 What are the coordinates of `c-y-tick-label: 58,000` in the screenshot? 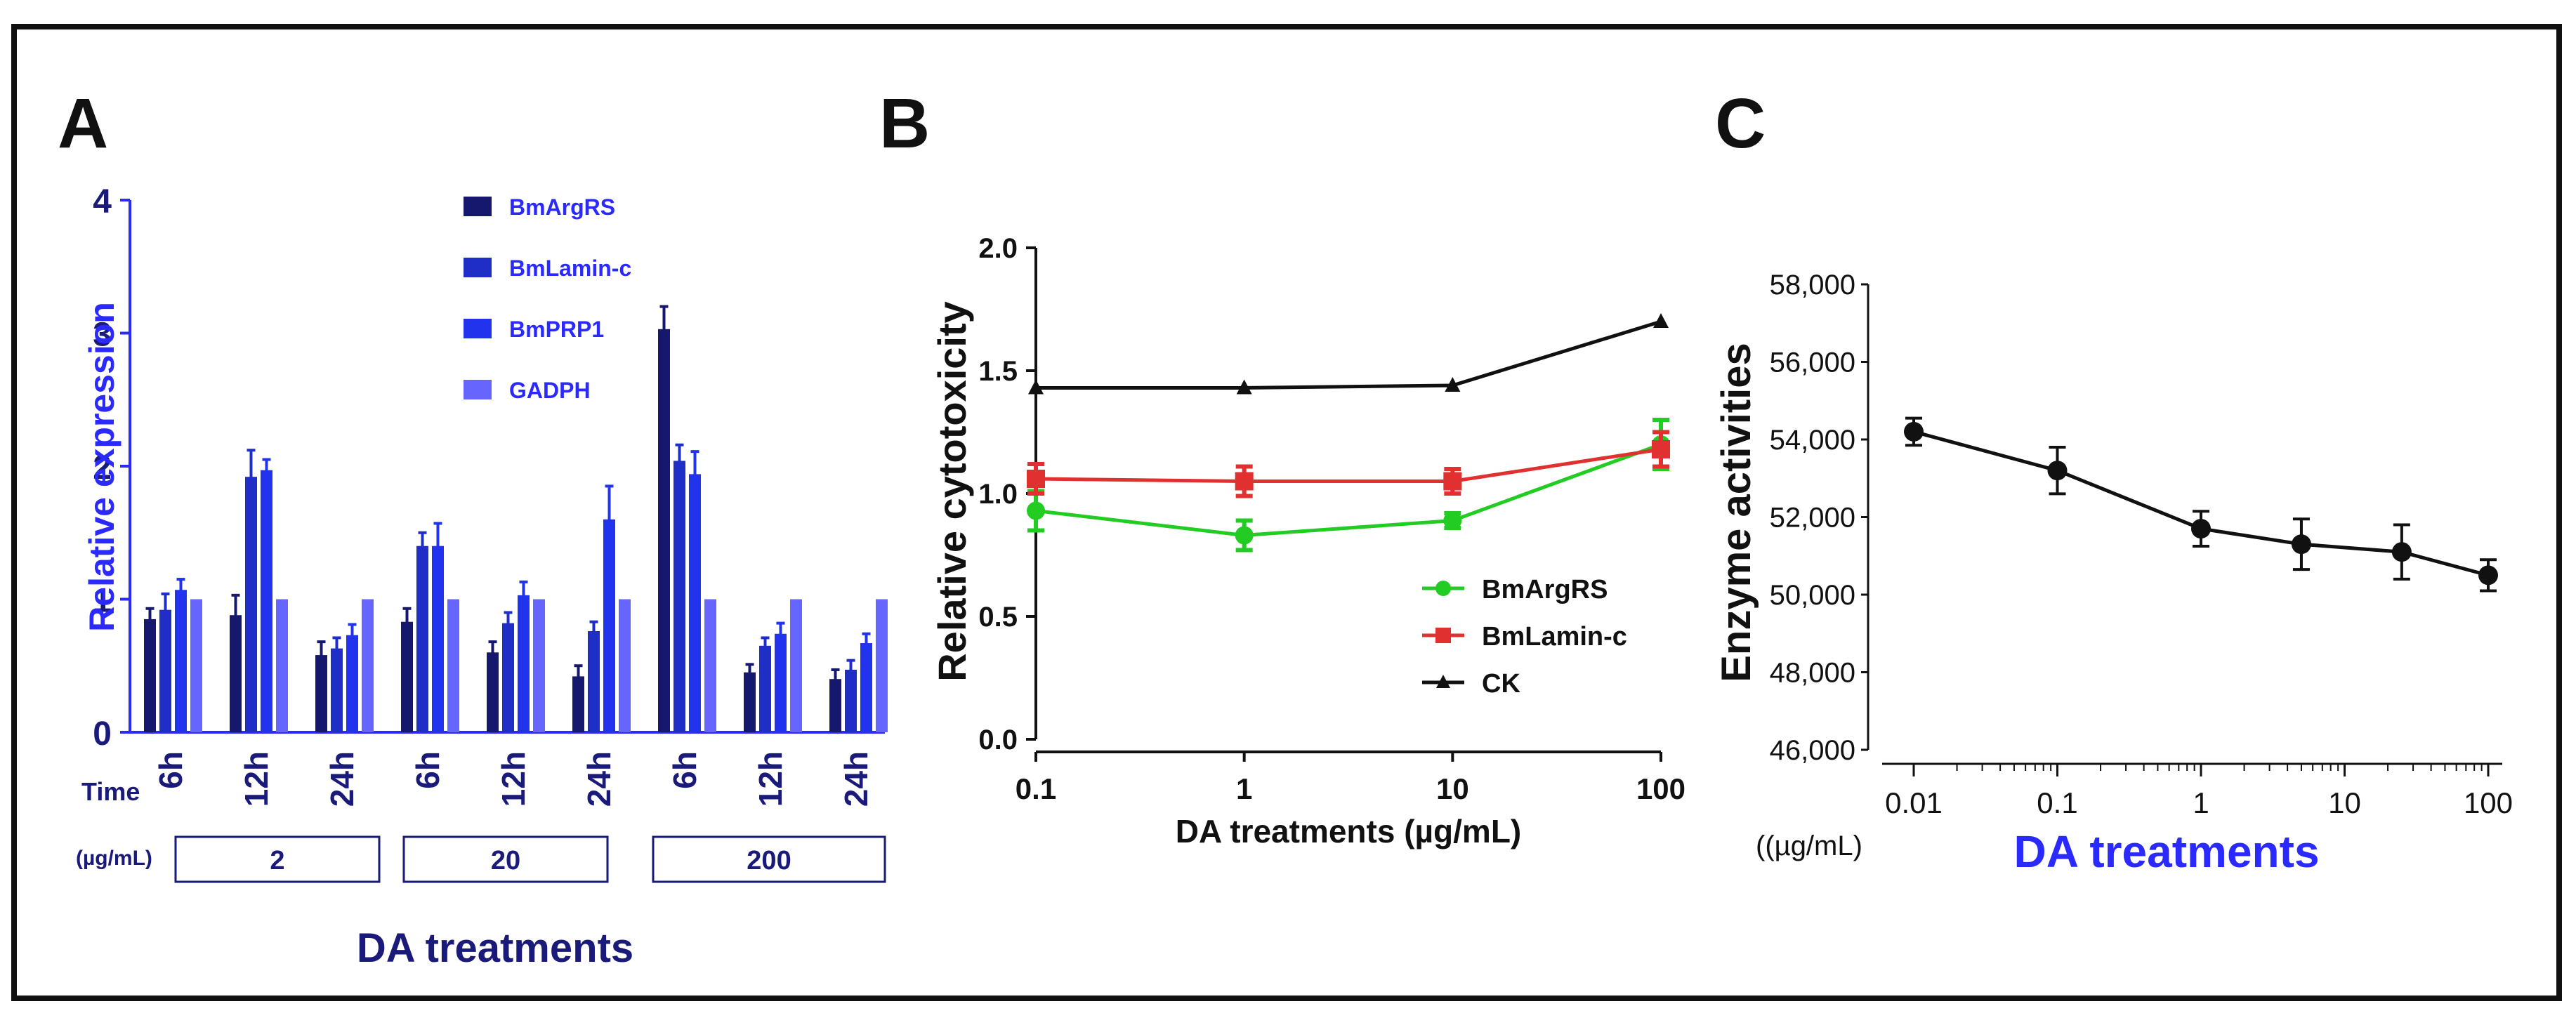 It's located at (1812, 285).